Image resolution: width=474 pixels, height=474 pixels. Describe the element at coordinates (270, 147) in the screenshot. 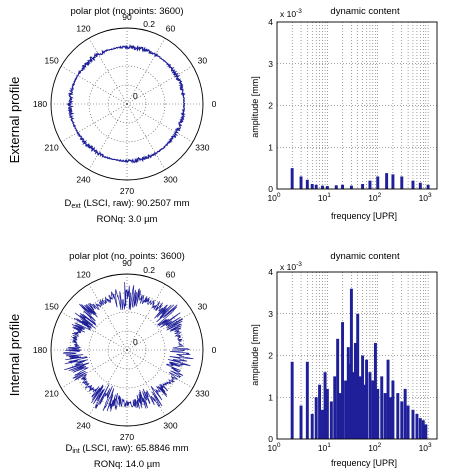

I see `y-tick-label: 1` at that location.